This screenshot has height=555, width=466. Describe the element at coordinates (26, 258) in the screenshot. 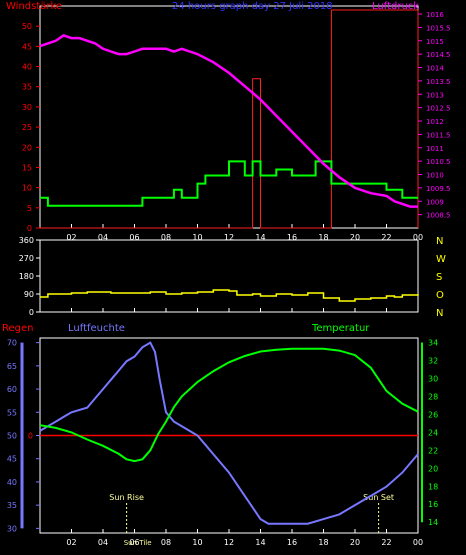

I see `direction-y-tick-label: 270` at that location.